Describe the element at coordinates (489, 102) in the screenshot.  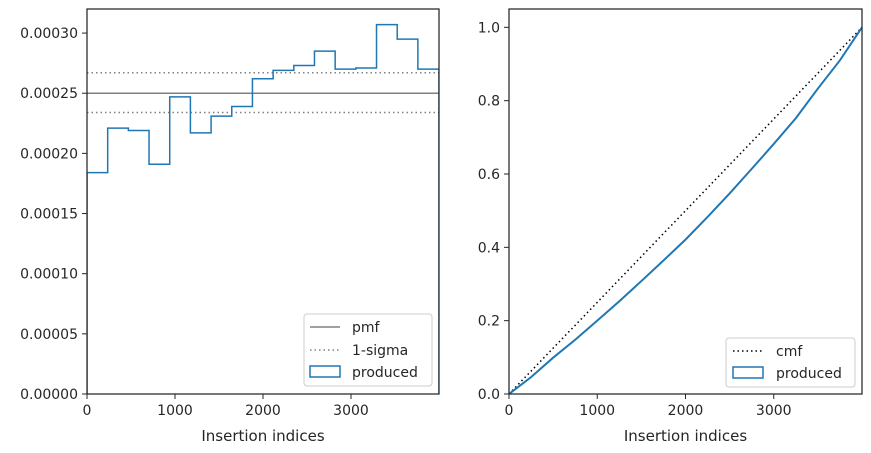
I see `y-tick-label: 0.8` at that location.